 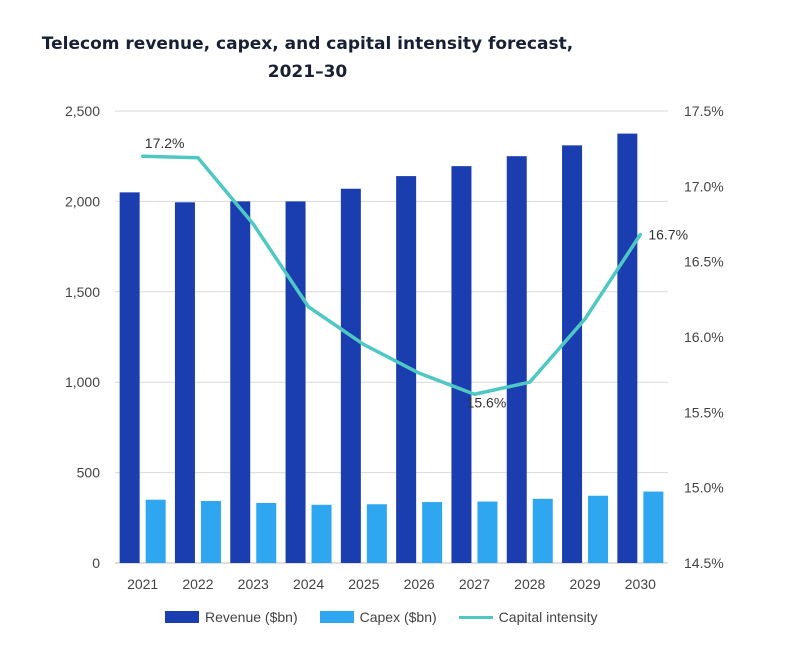 What do you see at coordinates (336, 617) in the screenshot?
I see `legend-swatch-capex` at bounding box center [336, 617].